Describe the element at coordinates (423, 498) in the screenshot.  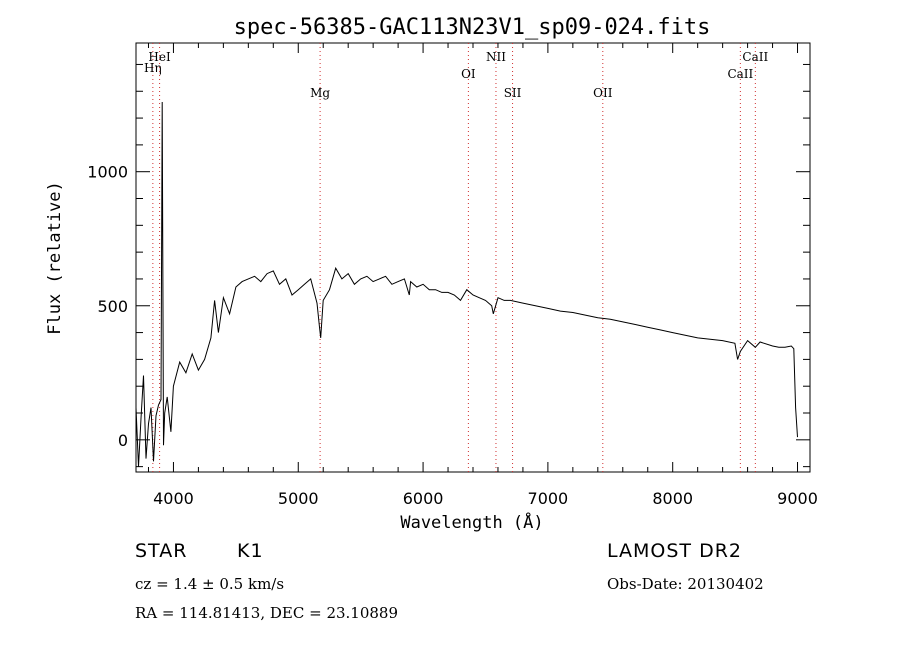
I see `x-tick-label: 6000` at that location.